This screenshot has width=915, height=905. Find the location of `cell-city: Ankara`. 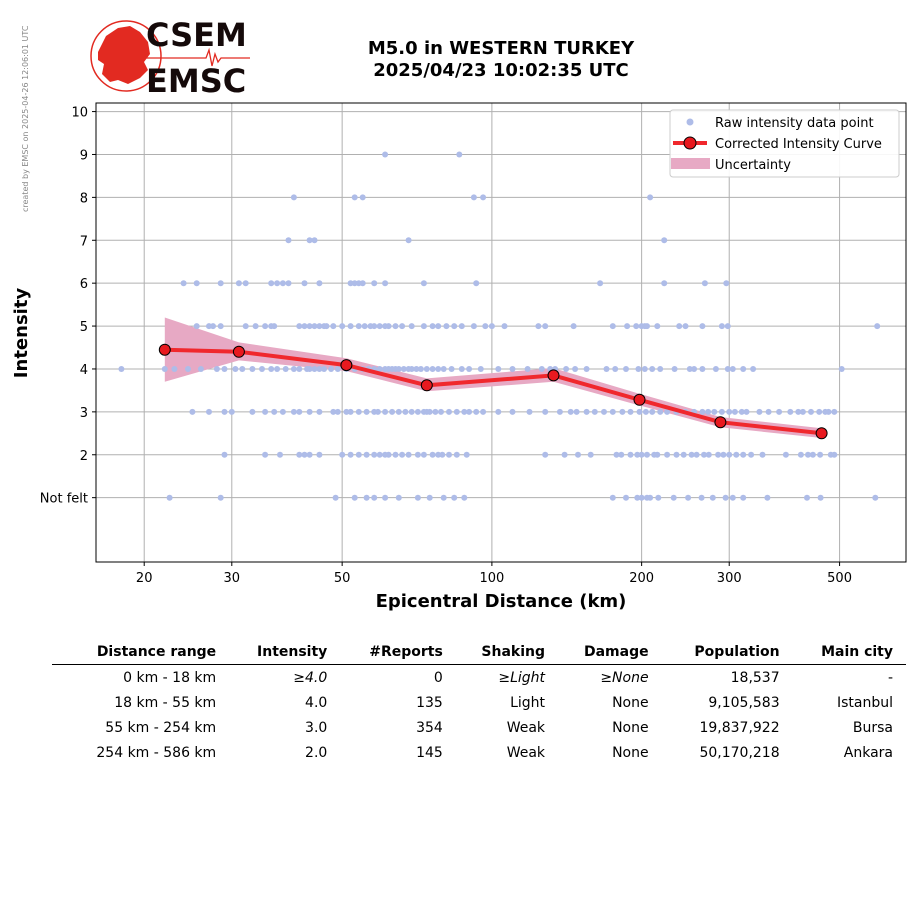

cell-city: Ankara is located at coordinates (868, 752).